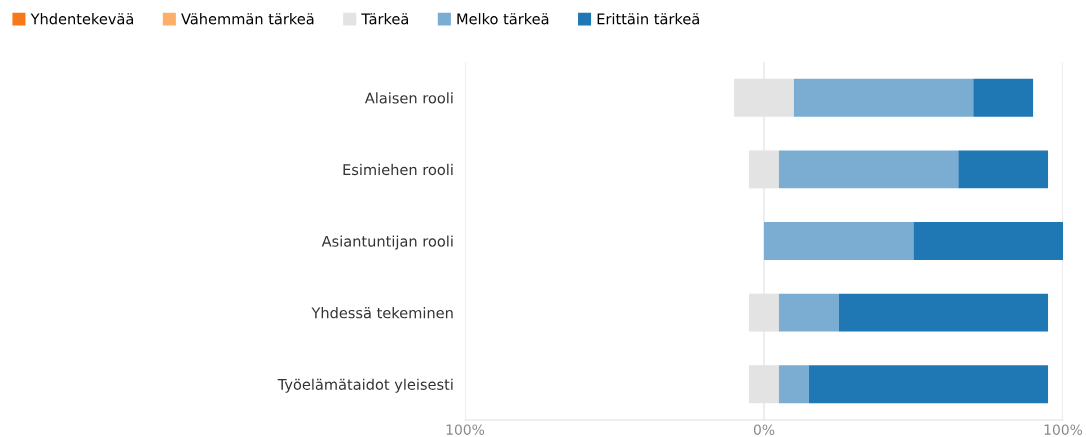 The image size is (1086, 437). What do you see at coordinates (764, 429) in the screenshot?
I see `x-tick-label: 0%` at bounding box center [764, 429].